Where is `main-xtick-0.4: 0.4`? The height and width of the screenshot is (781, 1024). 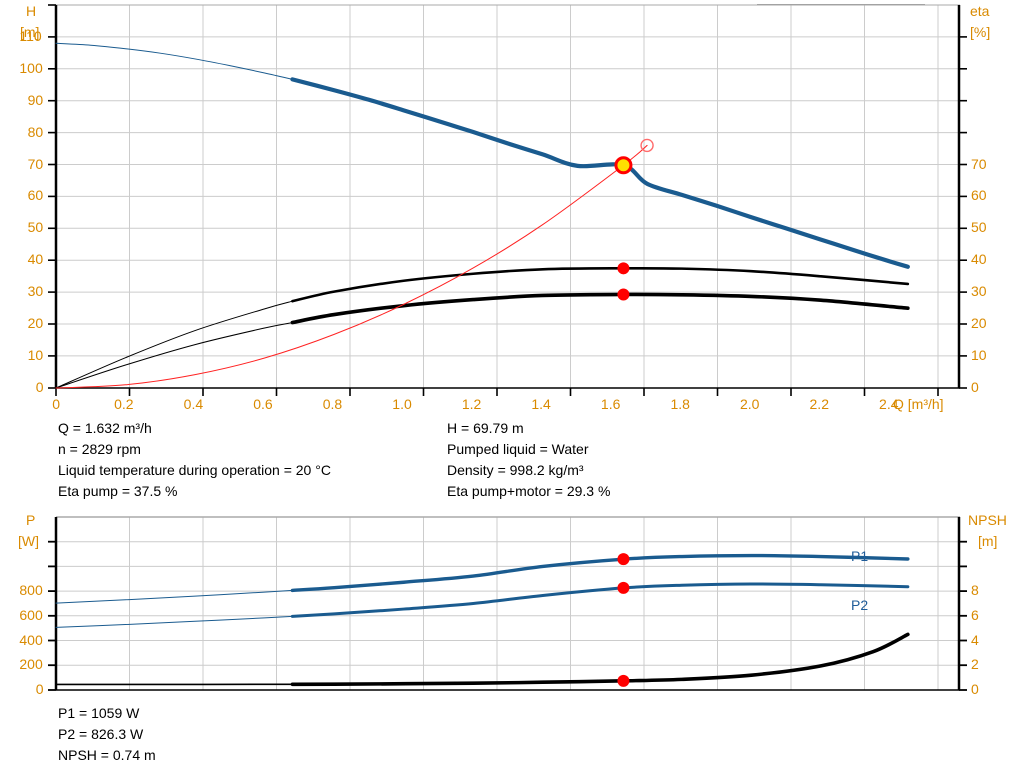 main-xtick-0.4: 0.4 is located at coordinates (193, 404).